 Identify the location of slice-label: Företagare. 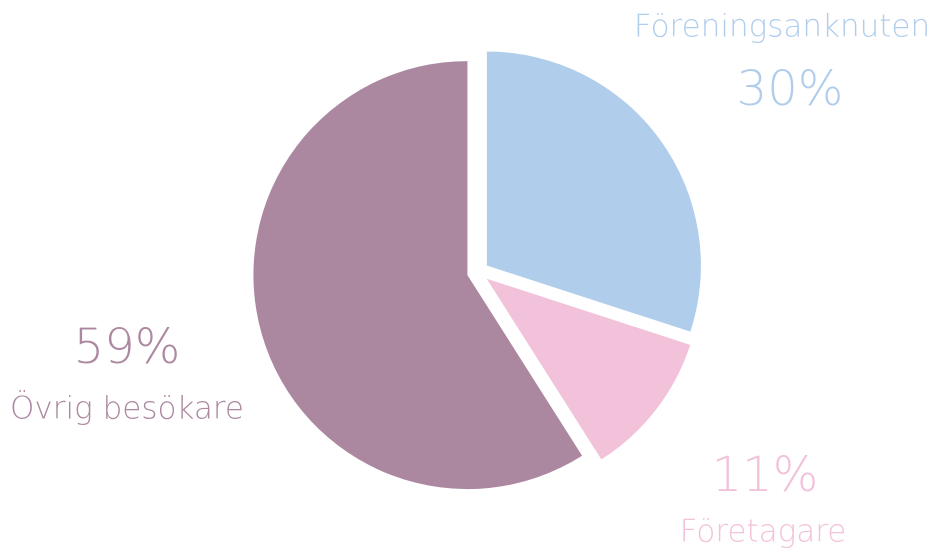
(763, 532).